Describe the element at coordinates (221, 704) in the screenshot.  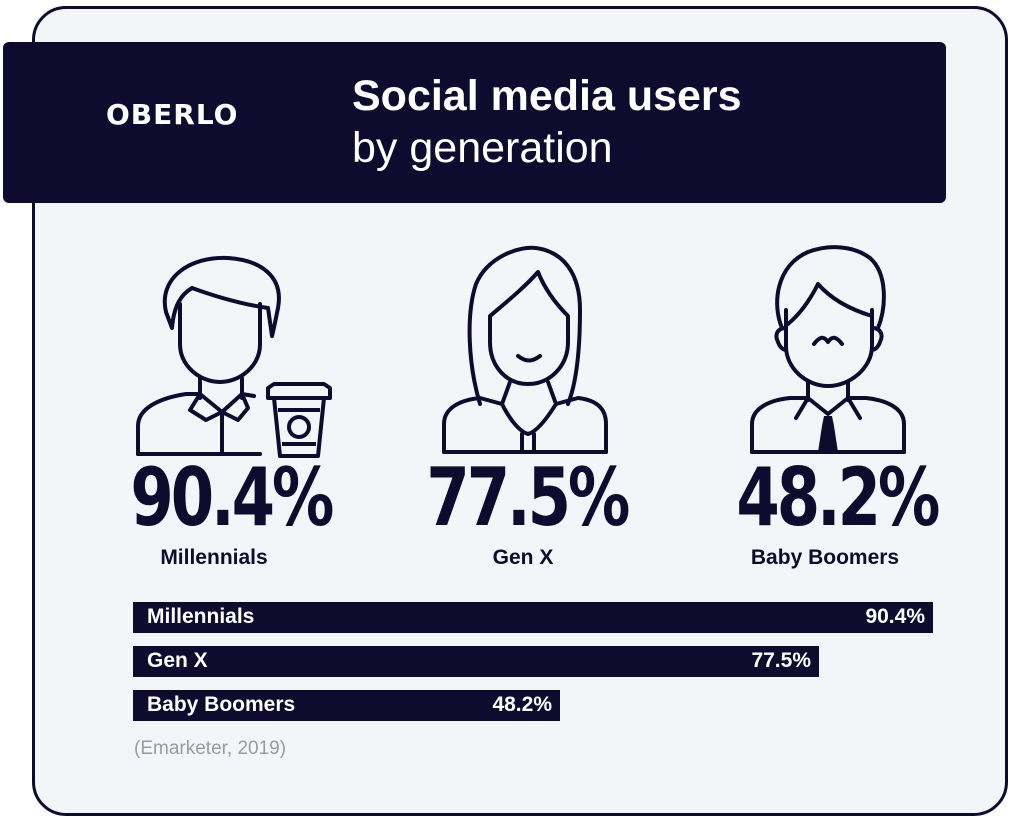
I see `bar-category-label: Baby Boomers` at that location.